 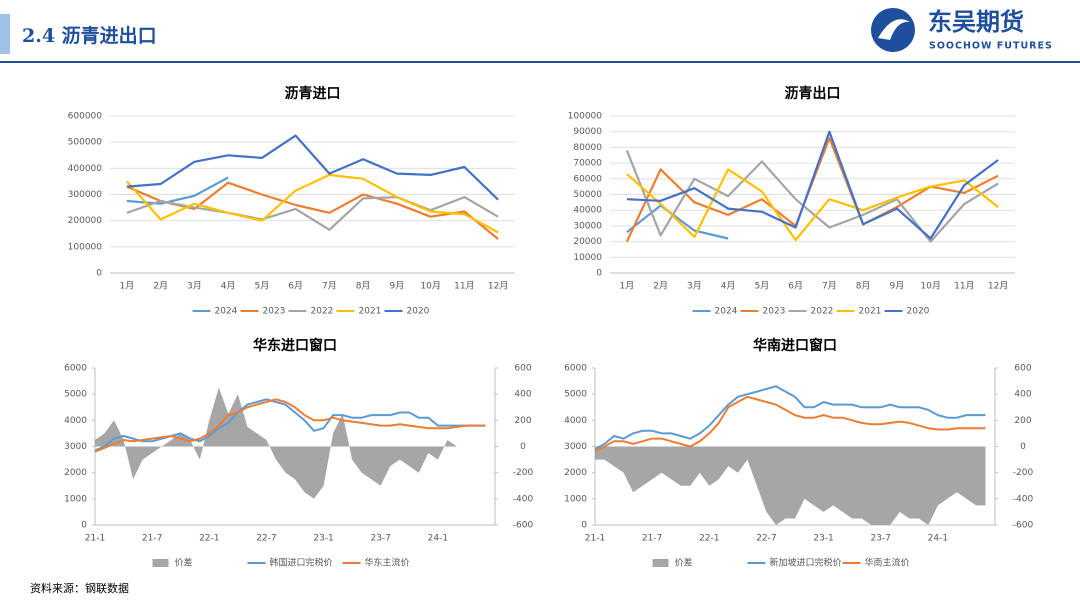 I want to click on header-rule, so click(x=540, y=62).